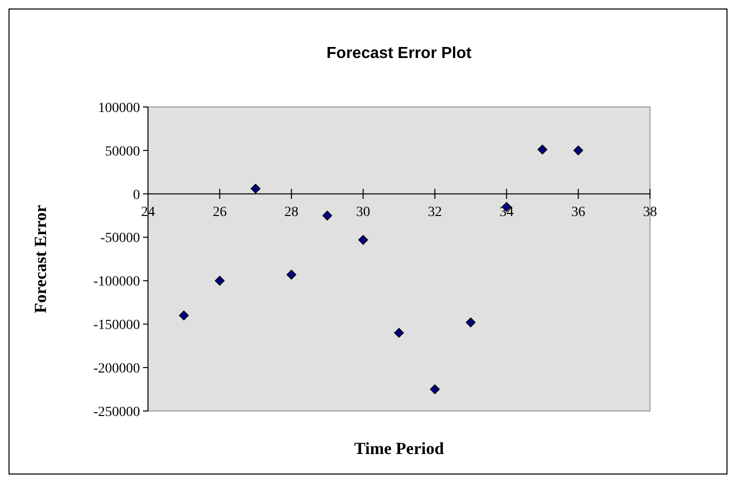  I want to click on chart-title: Forecast Error Plot, so click(399, 53).